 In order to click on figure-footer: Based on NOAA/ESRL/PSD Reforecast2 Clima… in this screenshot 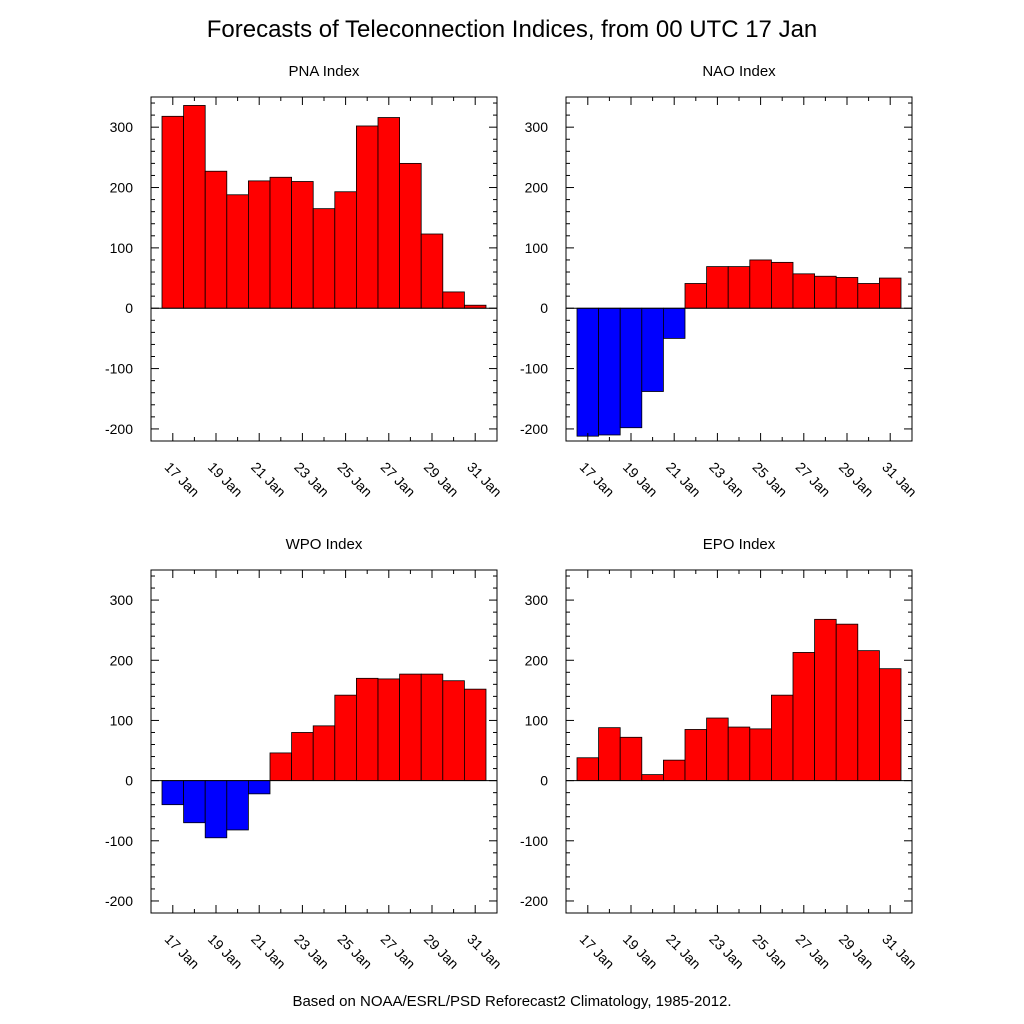, I will do `click(512, 1001)`.